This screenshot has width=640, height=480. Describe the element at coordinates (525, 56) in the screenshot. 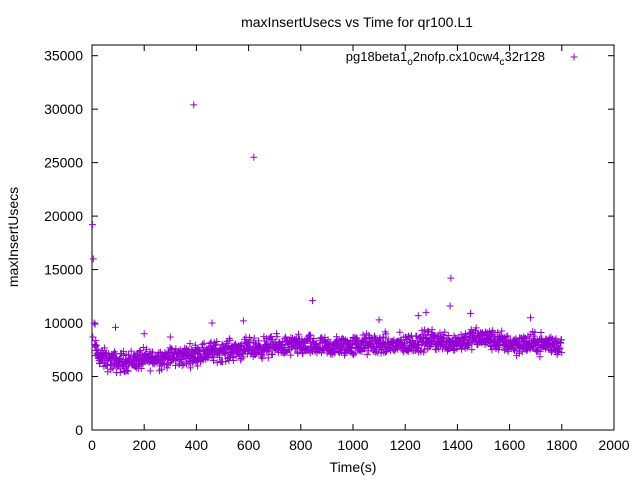

I see `legend-text-tail: 32r128` at that location.